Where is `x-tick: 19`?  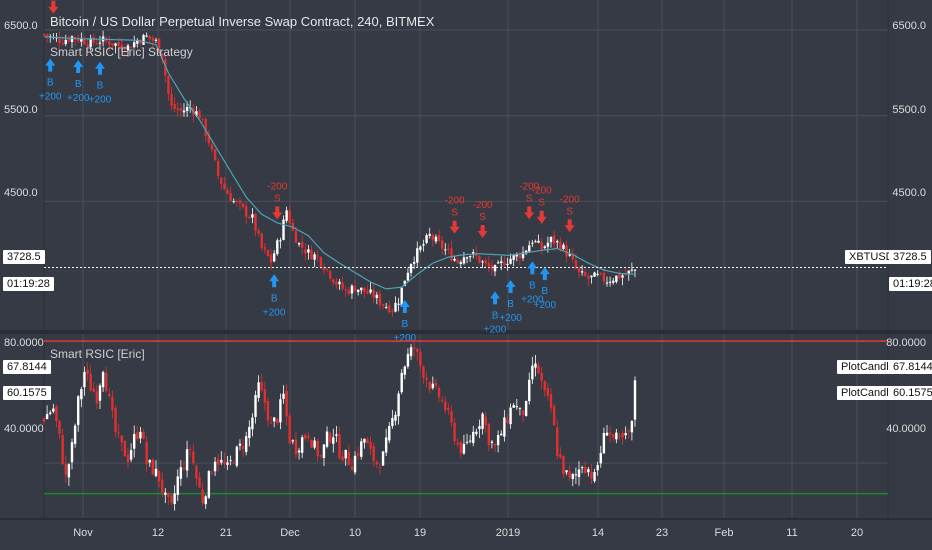 x-tick: 19 is located at coordinates (420, 533).